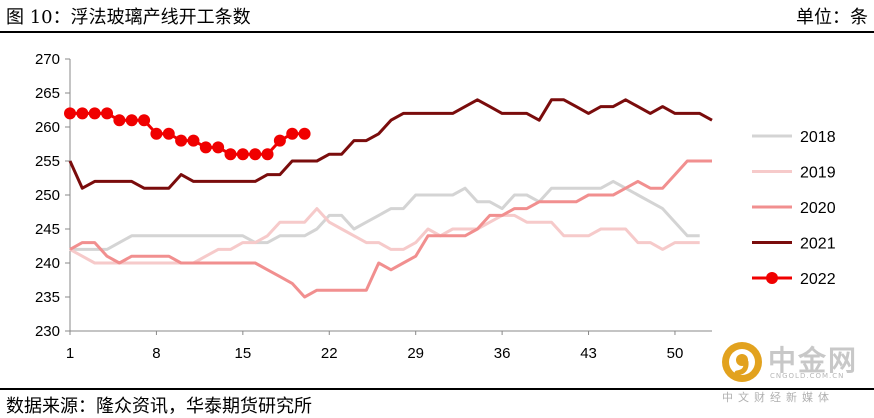 This screenshot has width=874, height=418. What do you see at coordinates (772, 278) in the screenshot?
I see `legend-marker-2022` at bounding box center [772, 278].